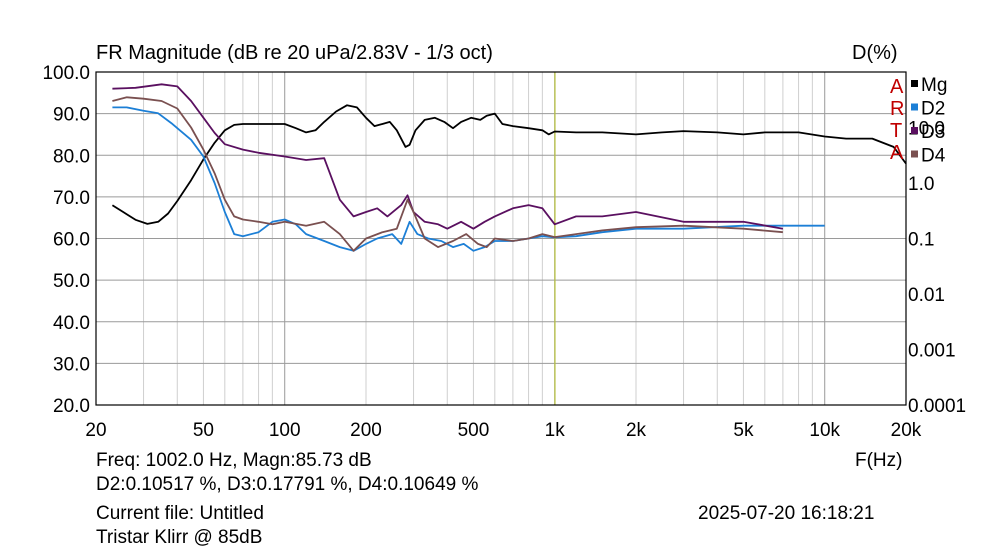 The width and height of the screenshot is (1000, 552). Describe the element at coordinates (180, 513) in the screenshot. I see `current-file: Current file: Untitled` at that location.